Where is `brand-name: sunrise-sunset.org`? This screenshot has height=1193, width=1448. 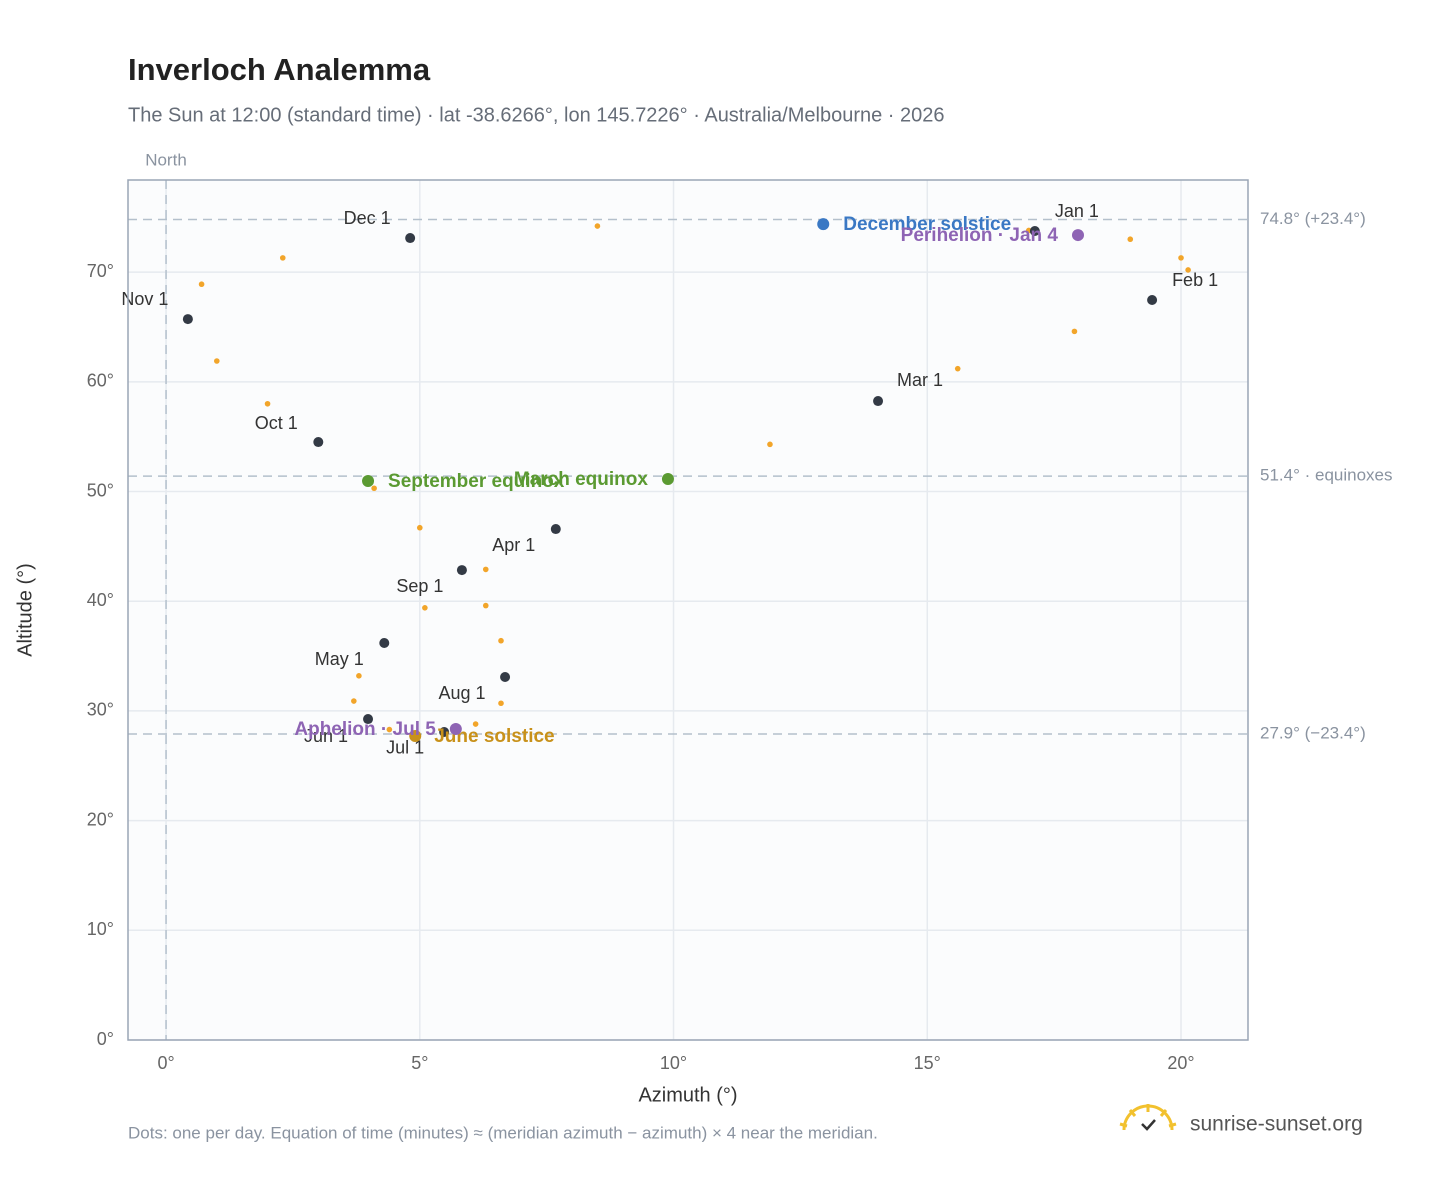 brand-name: sunrise-sunset.org is located at coordinates (1276, 1124).